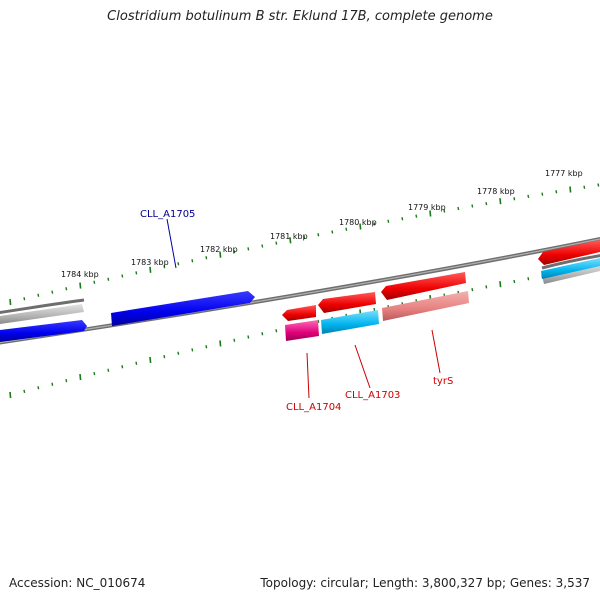 This screenshot has width=600, height=600. What do you see at coordinates (43, 331) in the screenshot?
I see `cds-blue-left` at bounding box center [43, 331].